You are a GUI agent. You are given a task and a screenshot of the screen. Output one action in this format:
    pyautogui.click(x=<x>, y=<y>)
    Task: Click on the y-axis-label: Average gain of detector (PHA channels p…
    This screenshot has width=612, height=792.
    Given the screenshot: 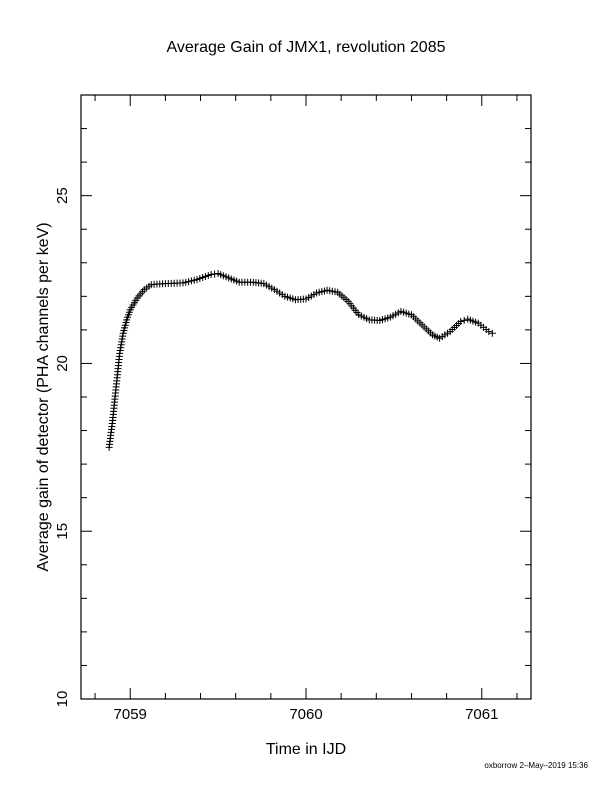 What is the action you would take?
    pyautogui.click(x=43, y=396)
    